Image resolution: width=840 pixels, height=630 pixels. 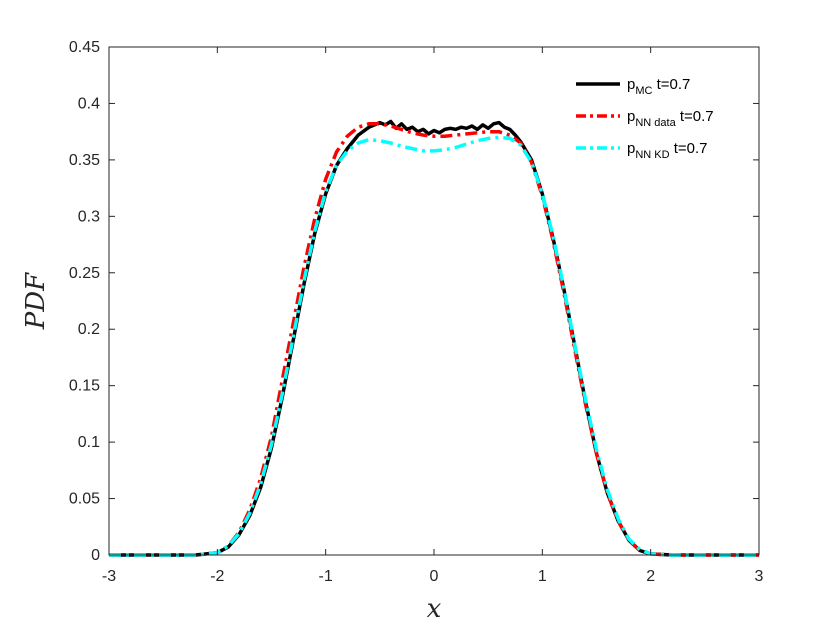 I want to click on legend-label-2: pNN KD t=0.7, so click(x=667, y=150).